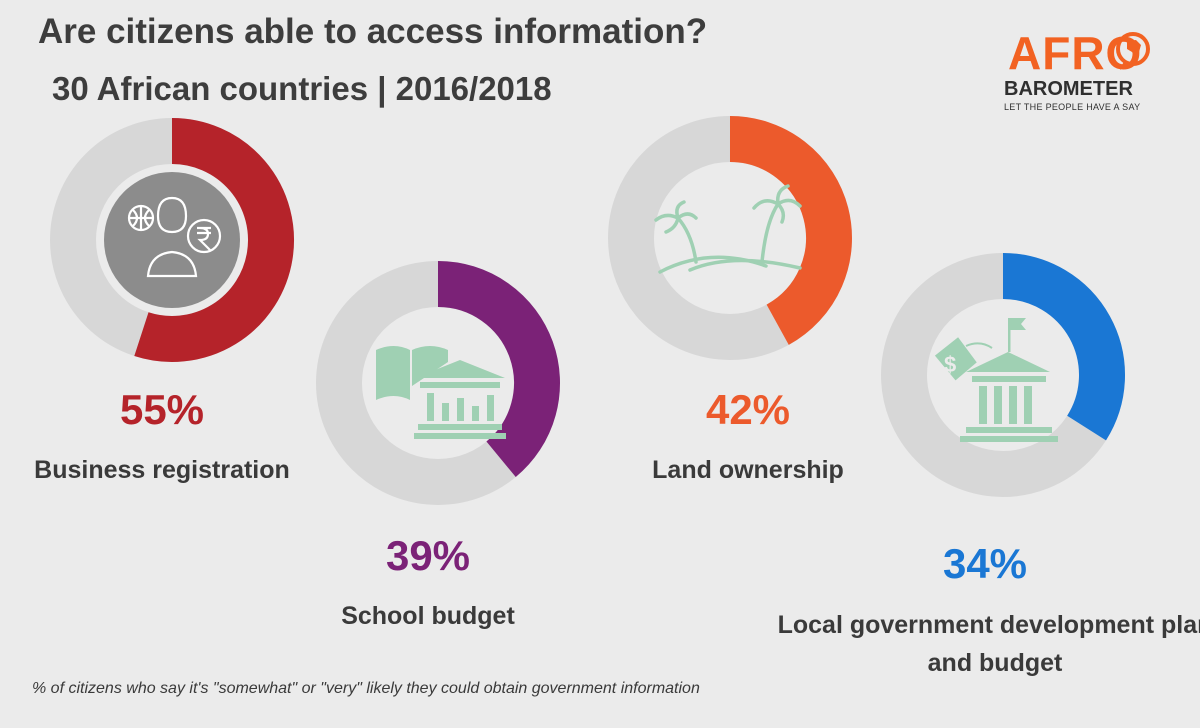 Image resolution: width=1200 pixels, height=728 pixels. Describe the element at coordinates (996, 380) in the screenshot. I see `dollar-tag-building-icon: $` at that location.